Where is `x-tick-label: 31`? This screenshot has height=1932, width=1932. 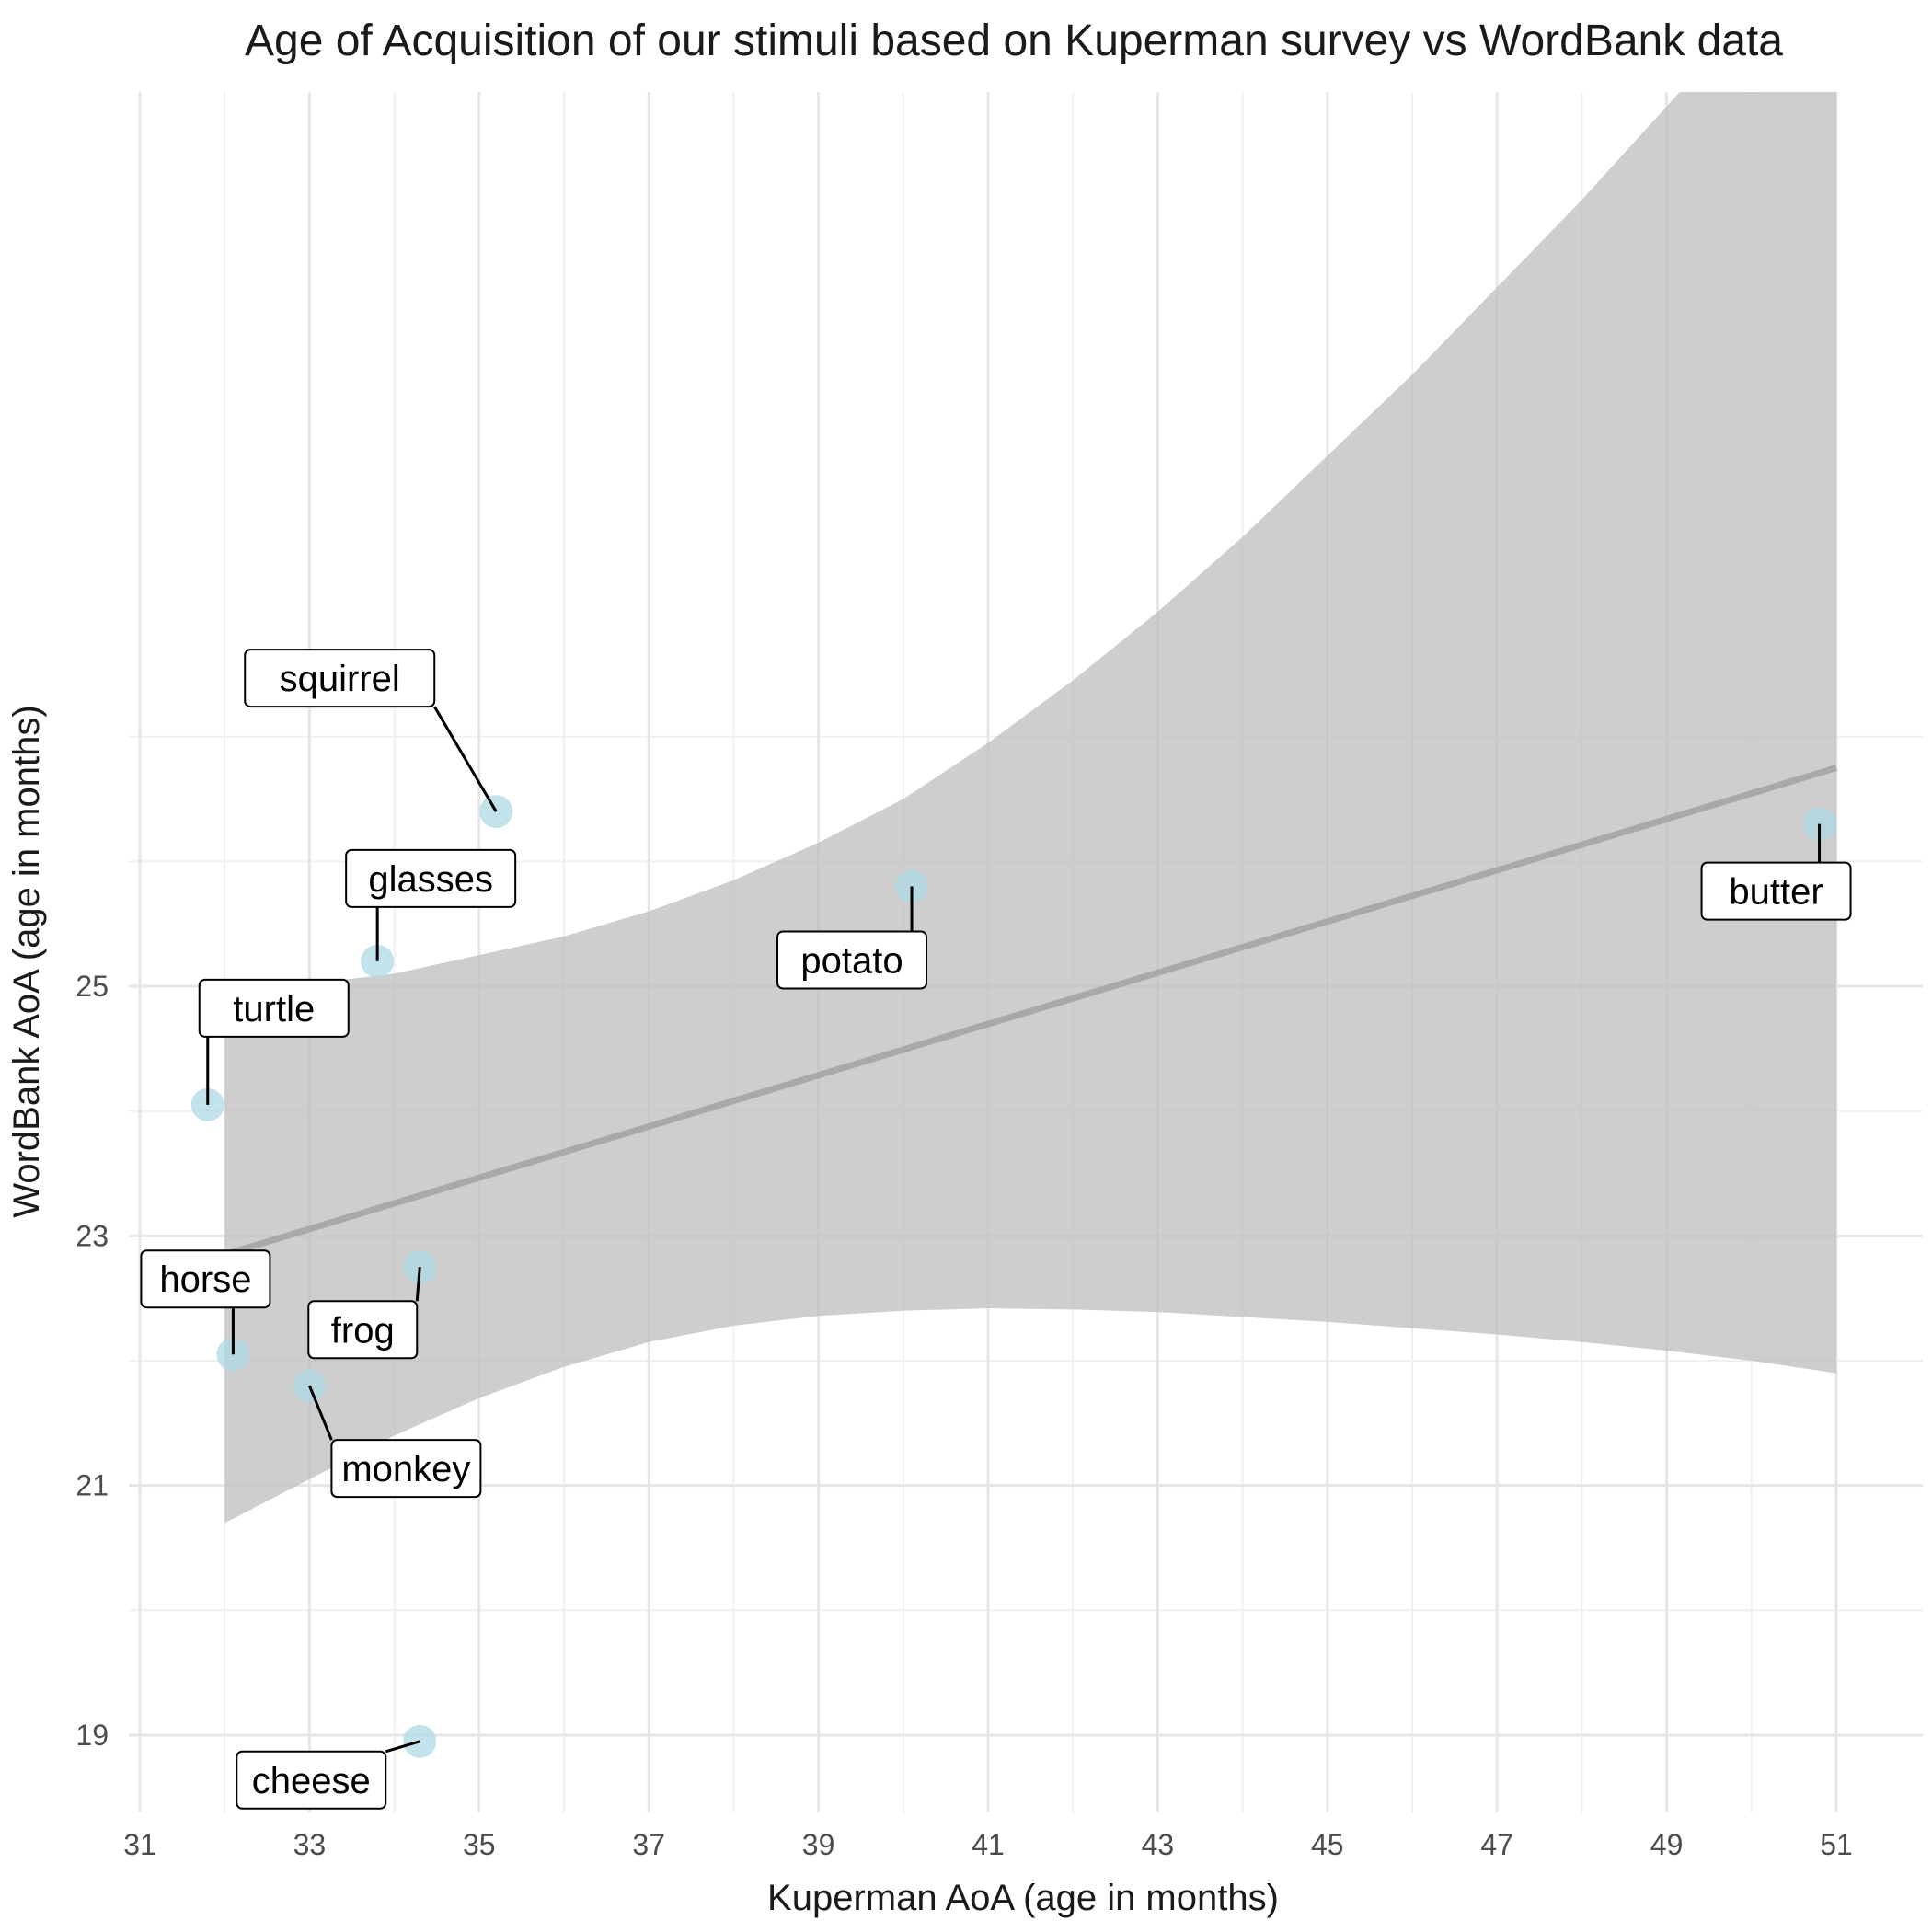
x-tick-label: 31 is located at coordinates (139, 1844).